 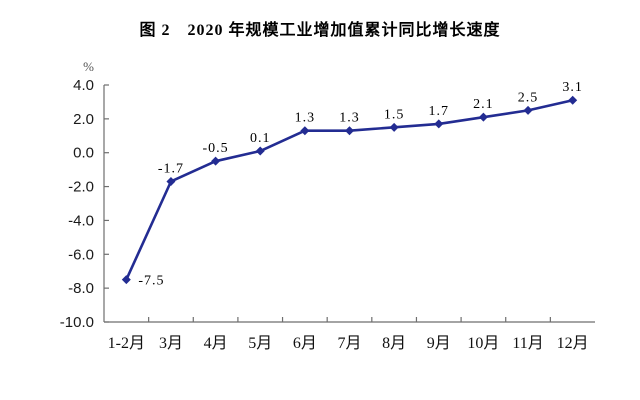 What do you see at coordinates (260, 343) in the screenshot?
I see `x-tick-label: 5月` at bounding box center [260, 343].